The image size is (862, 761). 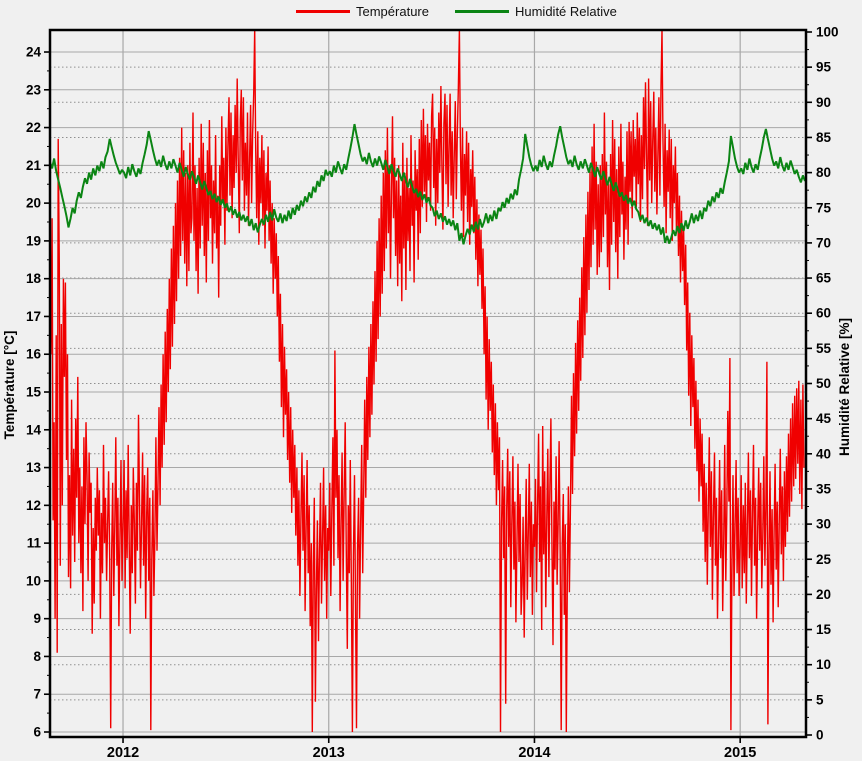 I want to click on svg-text: 24, so click(x=34, y=52).